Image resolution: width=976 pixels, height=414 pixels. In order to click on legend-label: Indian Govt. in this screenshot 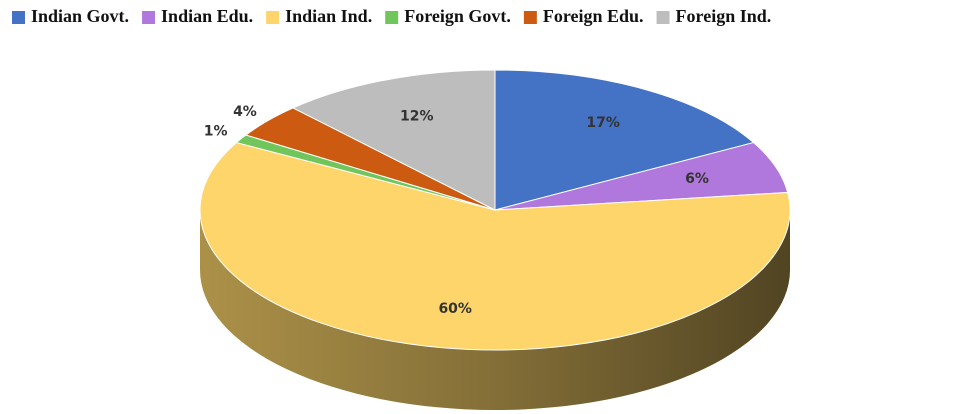, I will do `click(80, 16)`.